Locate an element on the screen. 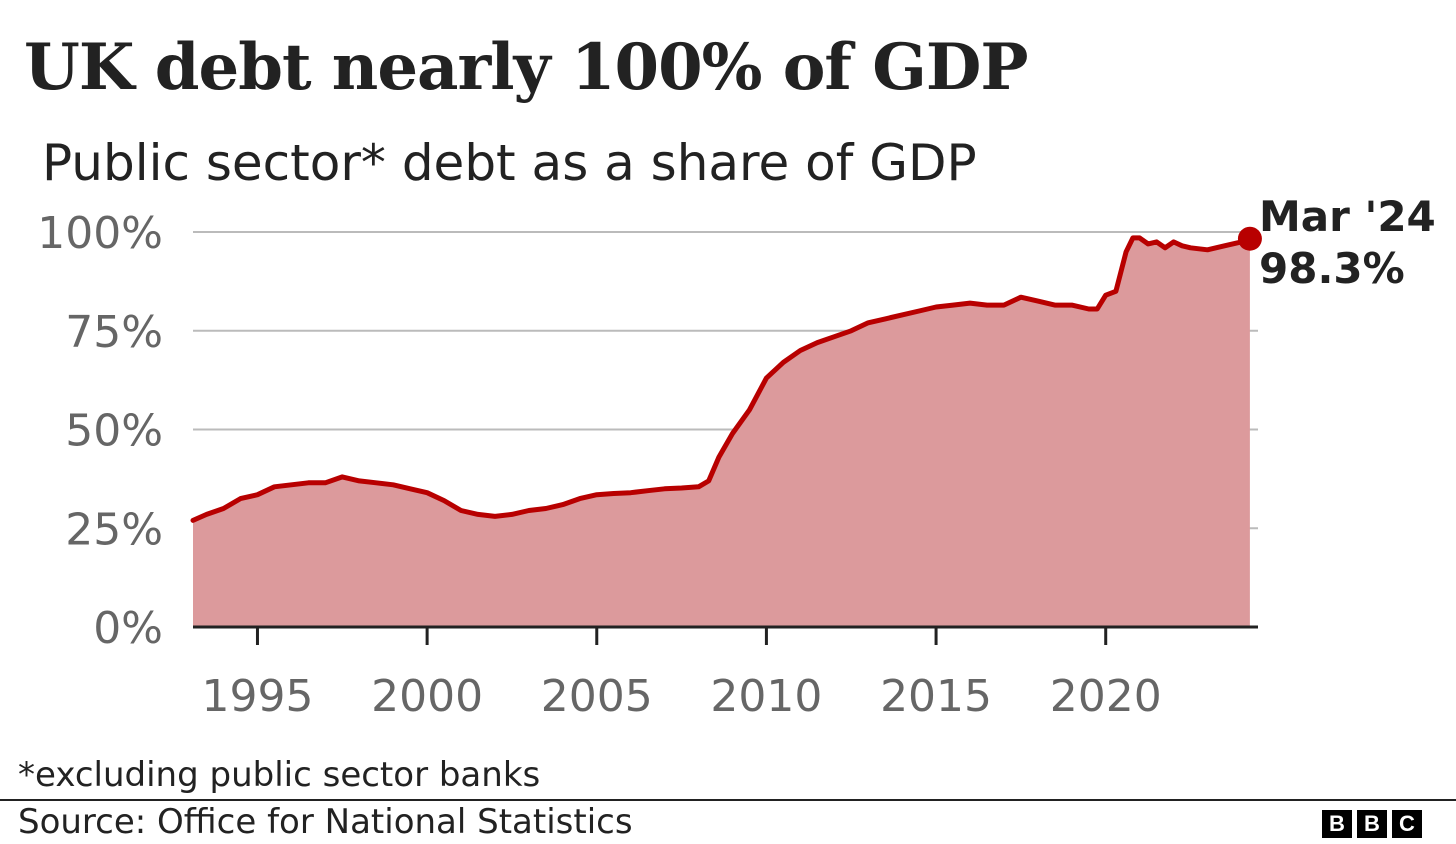 The image size is (1456, 844). latest-point-marker is located at coordinates (1249, 238).